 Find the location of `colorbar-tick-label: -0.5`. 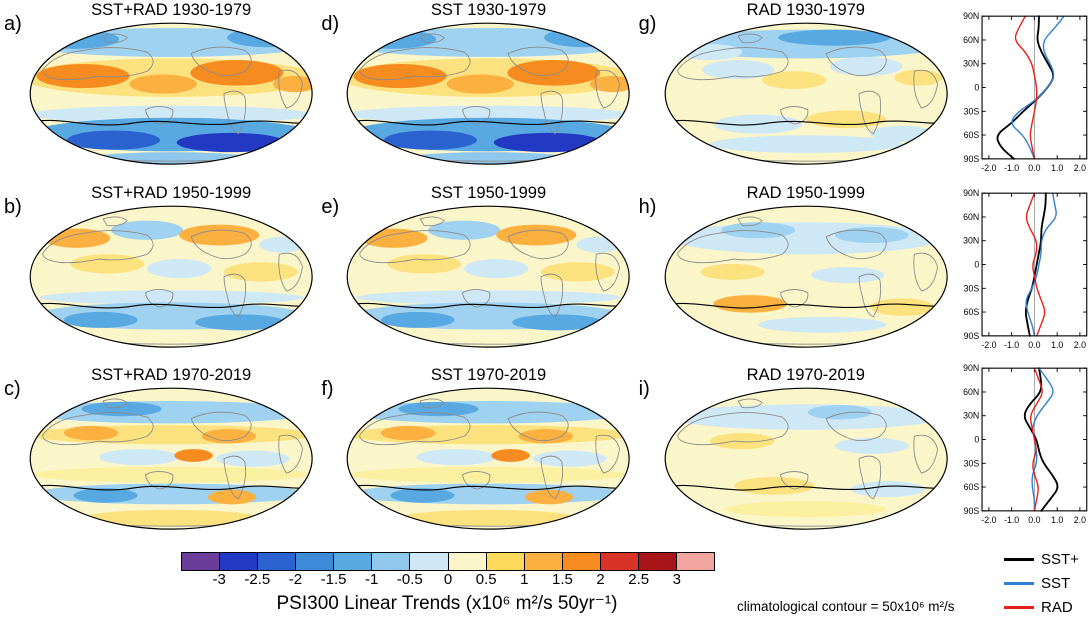

colorbar-tick-label: -0.5 is located at coordinates (409, 579).